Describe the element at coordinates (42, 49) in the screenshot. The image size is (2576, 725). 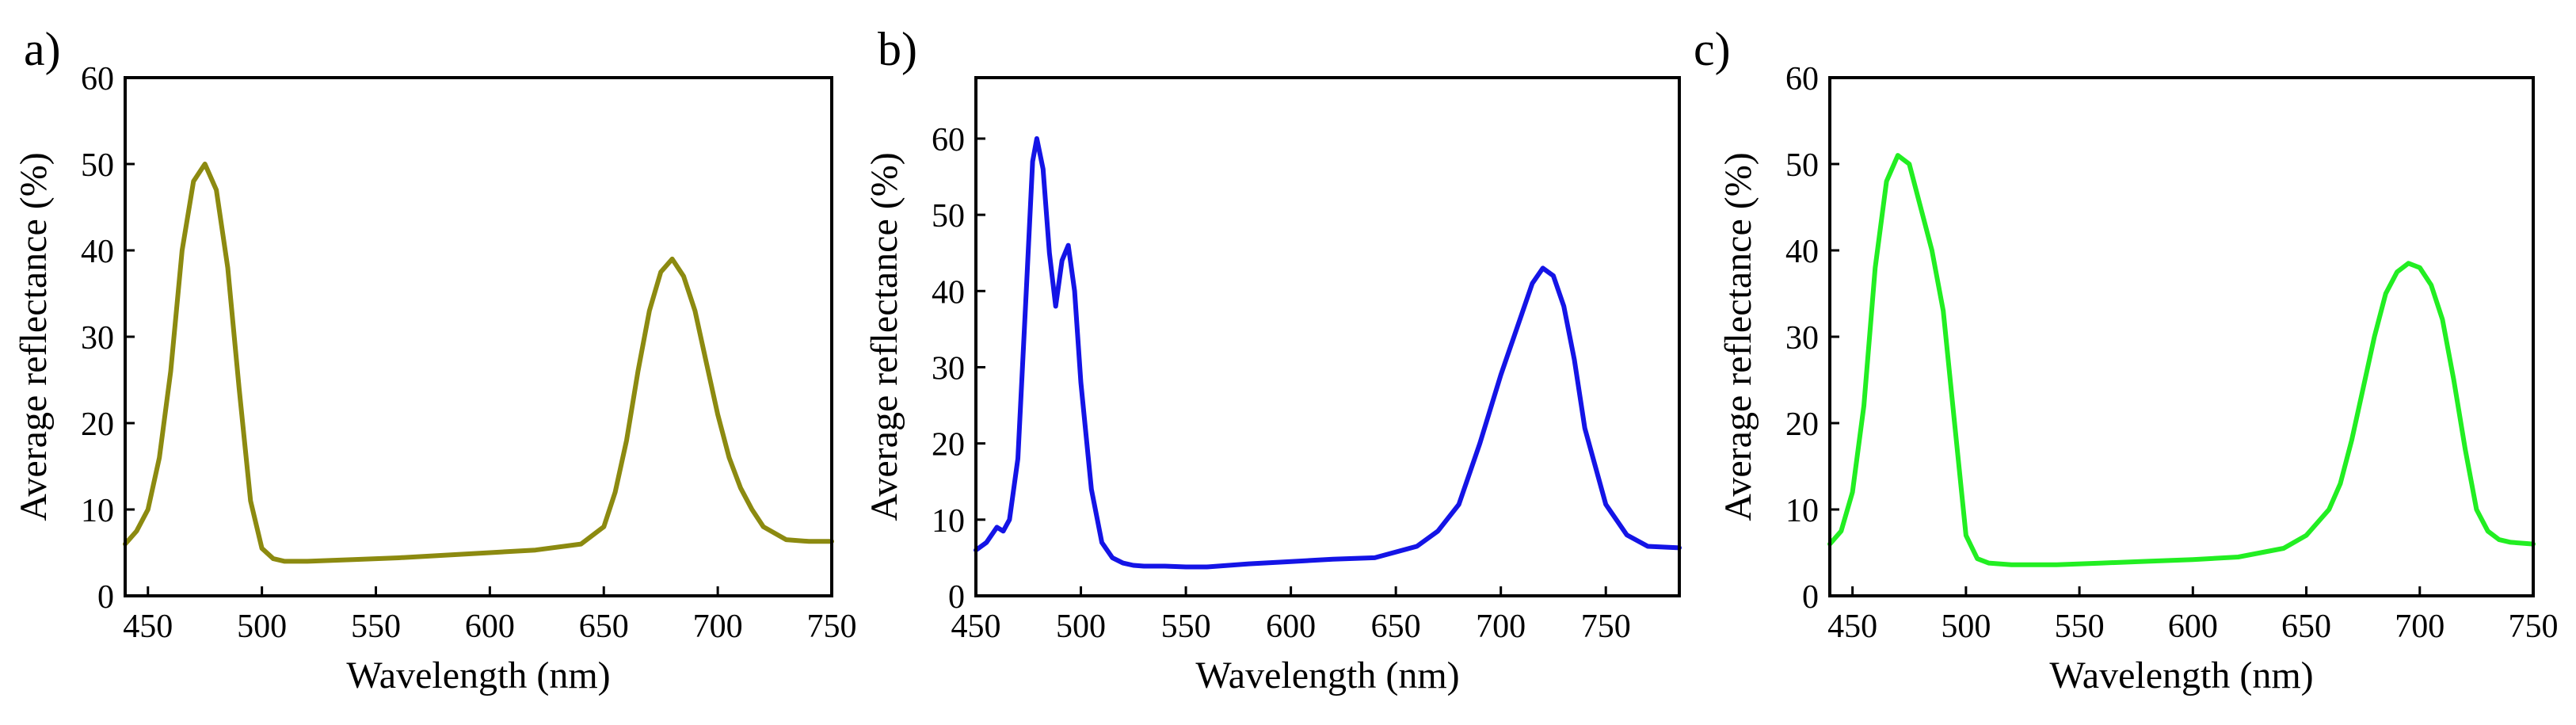
I see `panel-label: a)` at that location.